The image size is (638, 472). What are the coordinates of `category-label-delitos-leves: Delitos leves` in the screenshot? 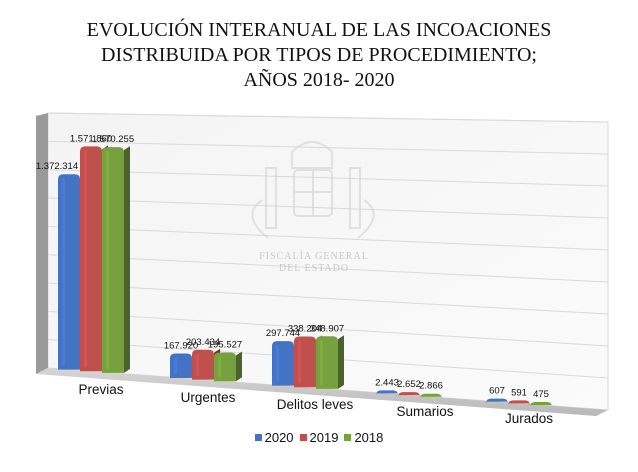 It's located at (315, 404).